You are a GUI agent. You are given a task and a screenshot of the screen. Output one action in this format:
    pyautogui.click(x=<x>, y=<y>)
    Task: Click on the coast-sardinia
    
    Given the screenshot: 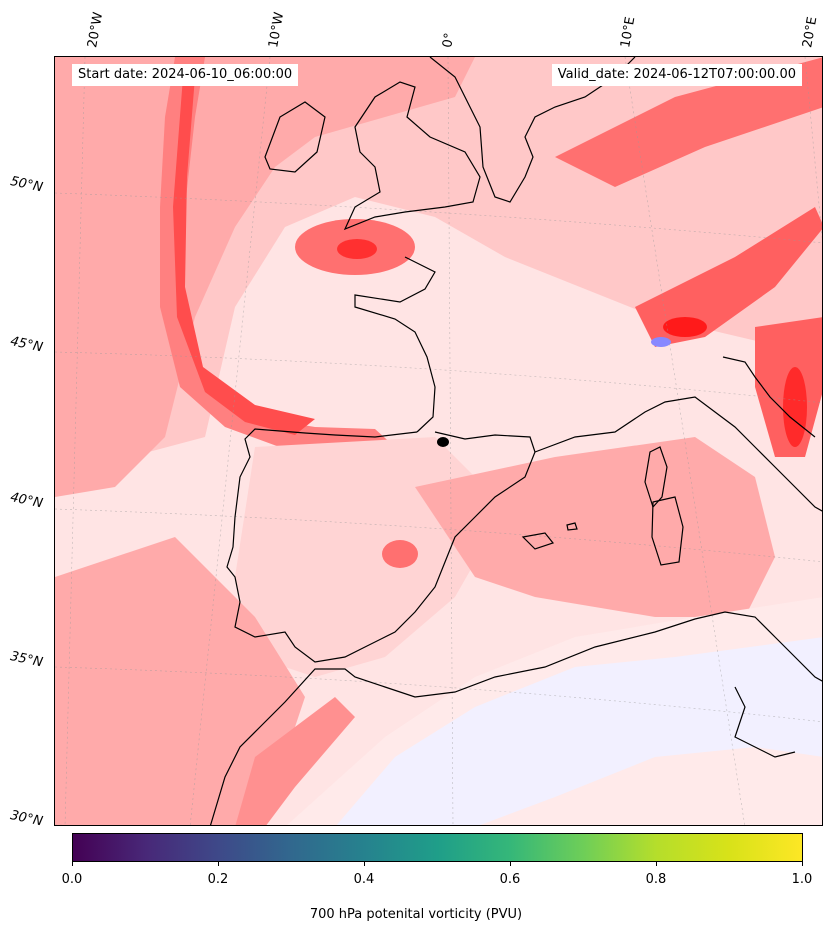 What is the action you would take?
    pyautogui.click(x=667, y=531)
    